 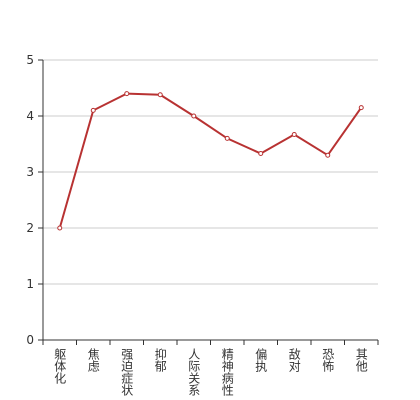 I want to click on x-tick-label: 躯体化, so click(x=60, y=366).